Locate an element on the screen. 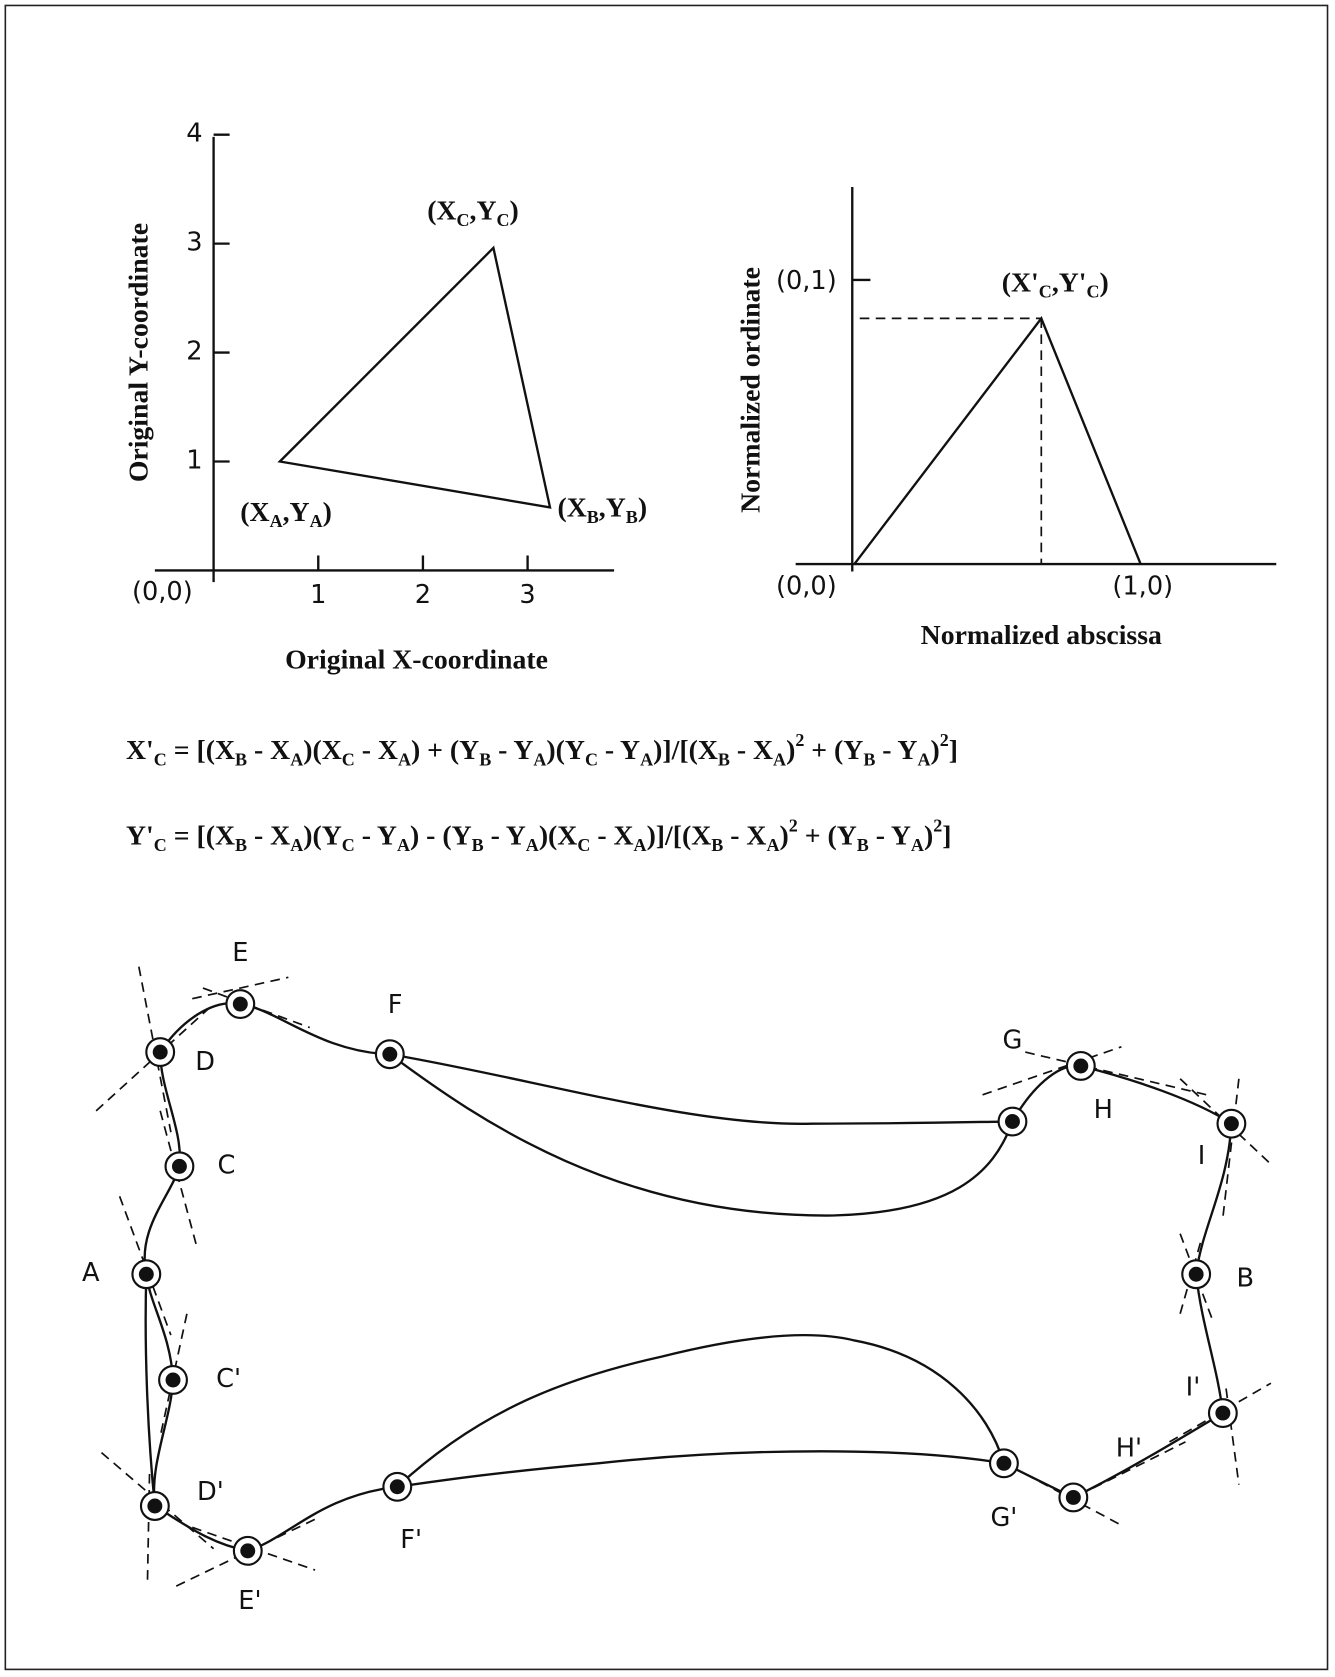 This screenshot has width=1335, height=1677. y-axis-label: Original Y-coordinate is located at coordinates (138, 352).